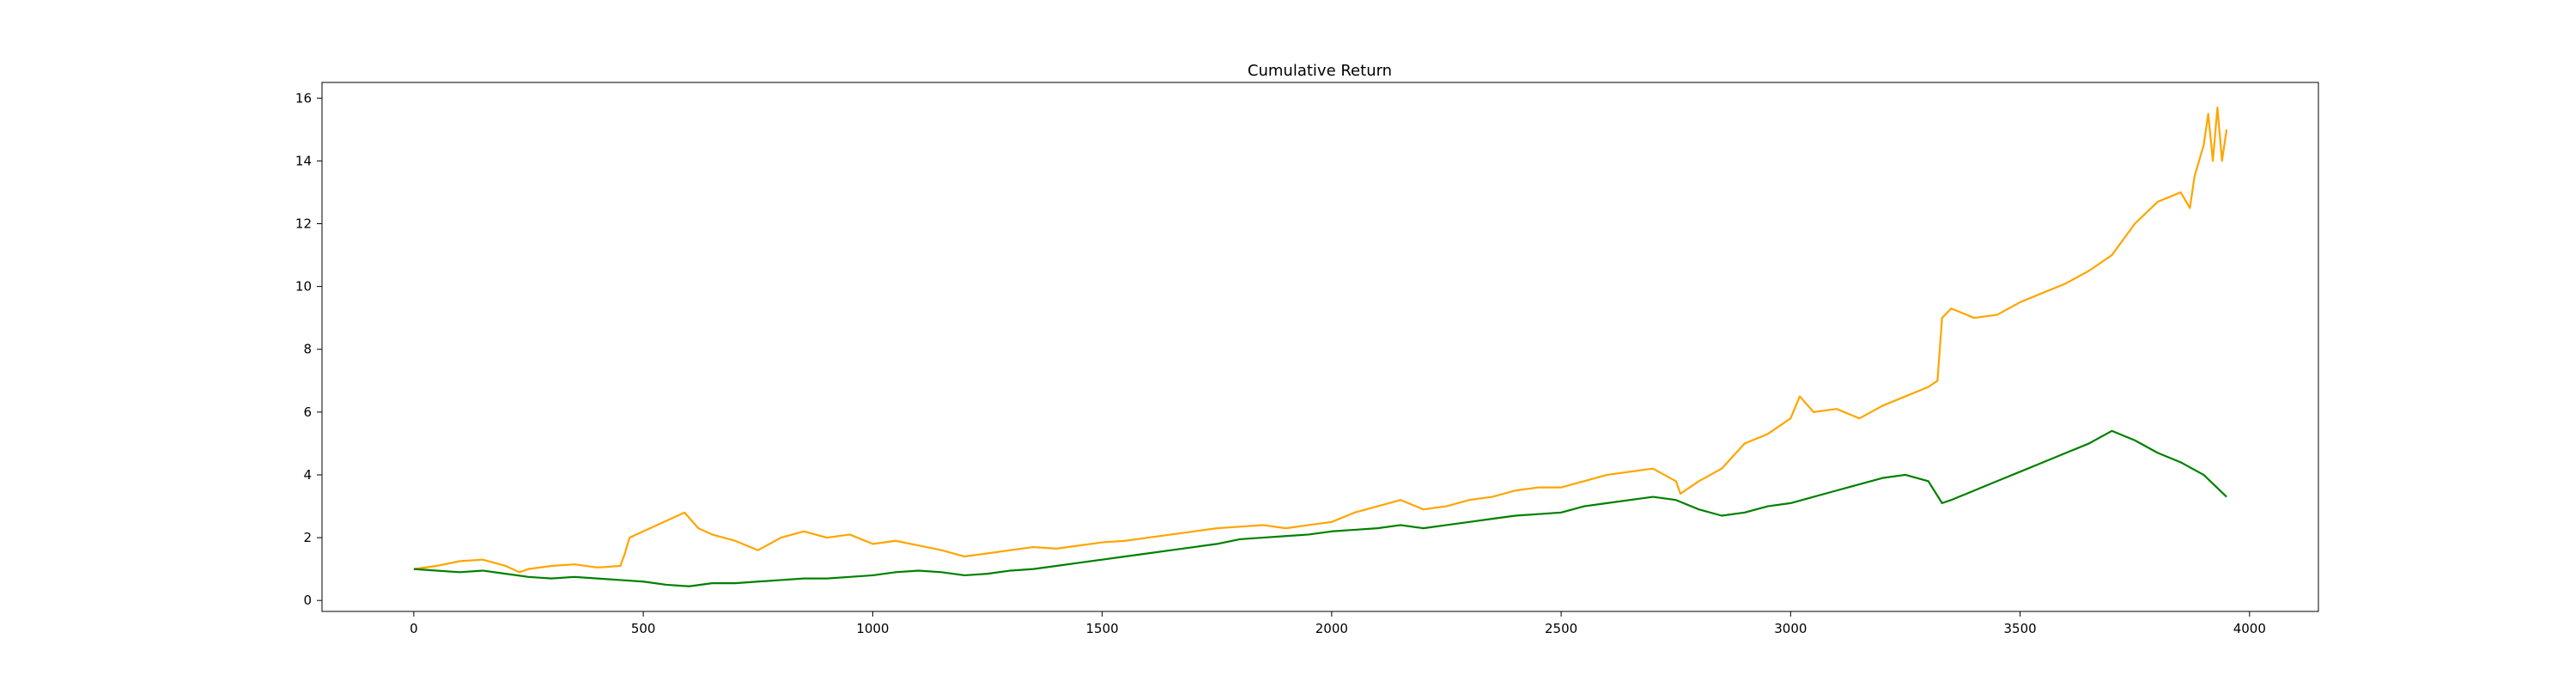 The width and height of the screenshot is (2576, 687). I want to click on x-tick-label: 0, so click(414, 628).